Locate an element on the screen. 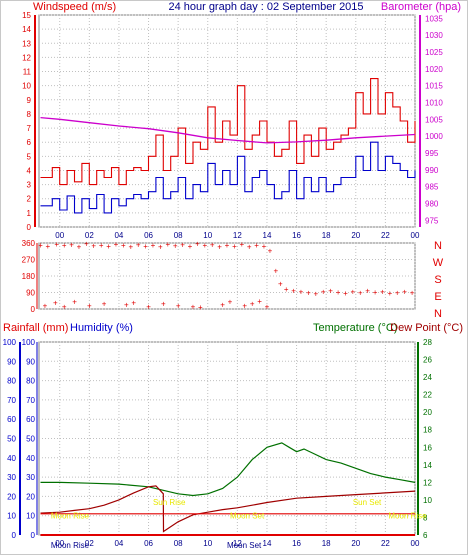 Image resolution: width=468 pixels, height=555 pixels. baro-y-tick: 990 is located at coordinates (432, 170).